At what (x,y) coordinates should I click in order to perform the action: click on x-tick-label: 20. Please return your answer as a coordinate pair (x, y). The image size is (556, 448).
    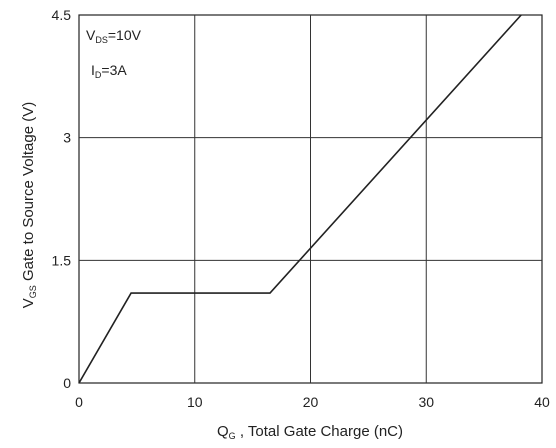
    Looking at the image, I should click on (311, 402).